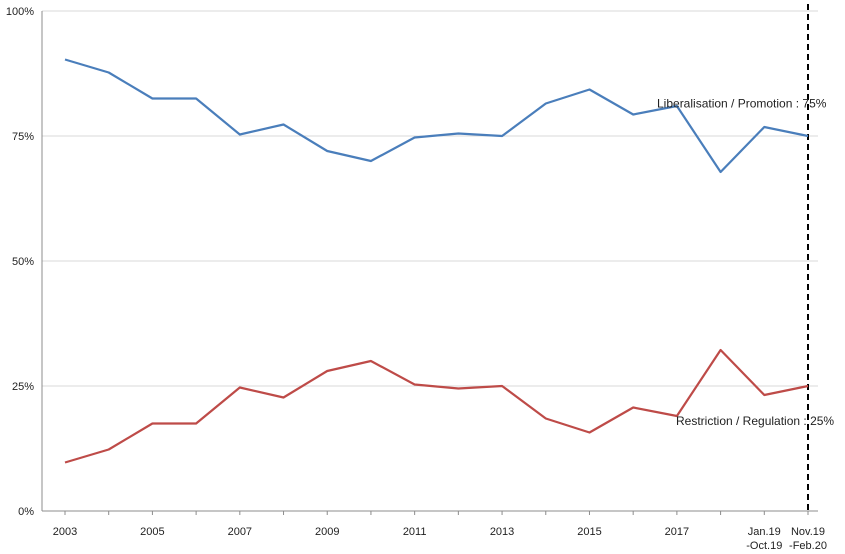 The image size is (845, 554). What do you see at coordinates (23, 387) in the screenshot?
I see `y-tick-label: 25%` at bounding box center [23, 387].